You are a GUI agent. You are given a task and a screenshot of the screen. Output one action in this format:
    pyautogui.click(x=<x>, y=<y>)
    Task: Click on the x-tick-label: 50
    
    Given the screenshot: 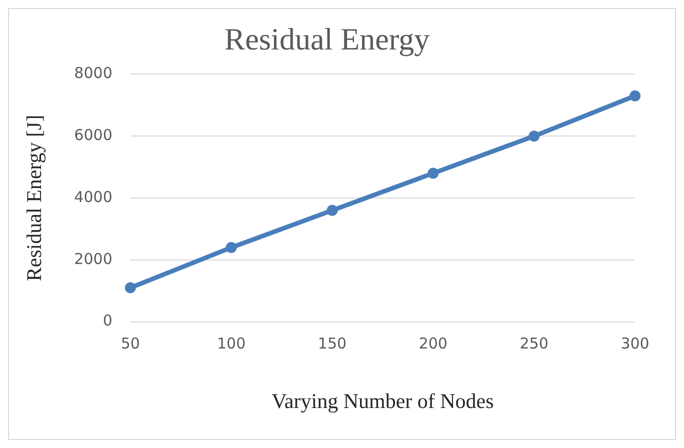 What is the action you would take?
    pyautogui.click(x=130, y=343)
    